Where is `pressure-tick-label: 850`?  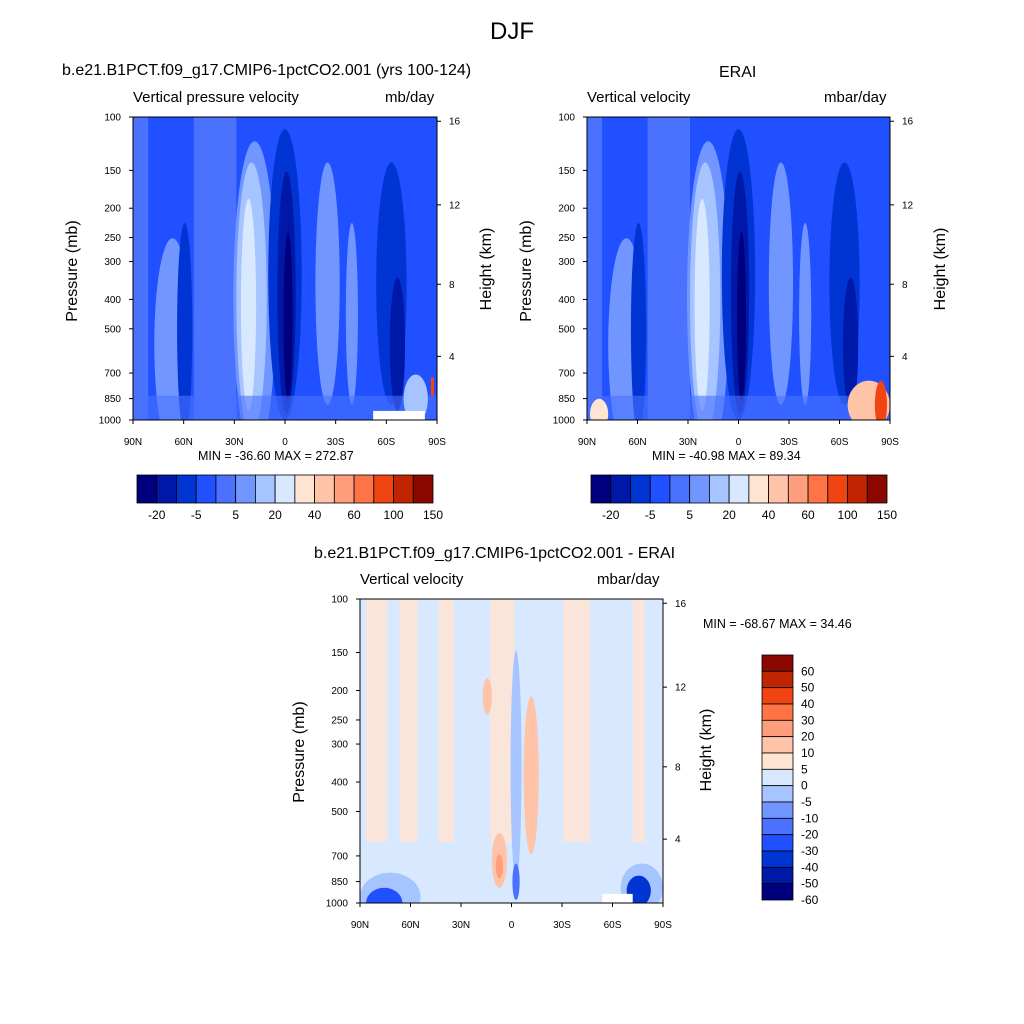
pressure-tick-label: 850 is located at coordinates (112, 399).